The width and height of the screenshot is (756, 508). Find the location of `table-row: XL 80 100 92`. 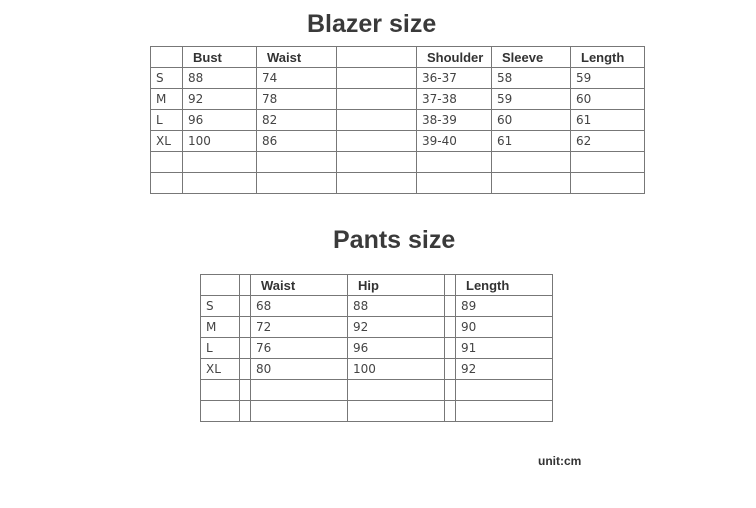

table-row: XL 80 100 92 is located at coordinates (376, 369).